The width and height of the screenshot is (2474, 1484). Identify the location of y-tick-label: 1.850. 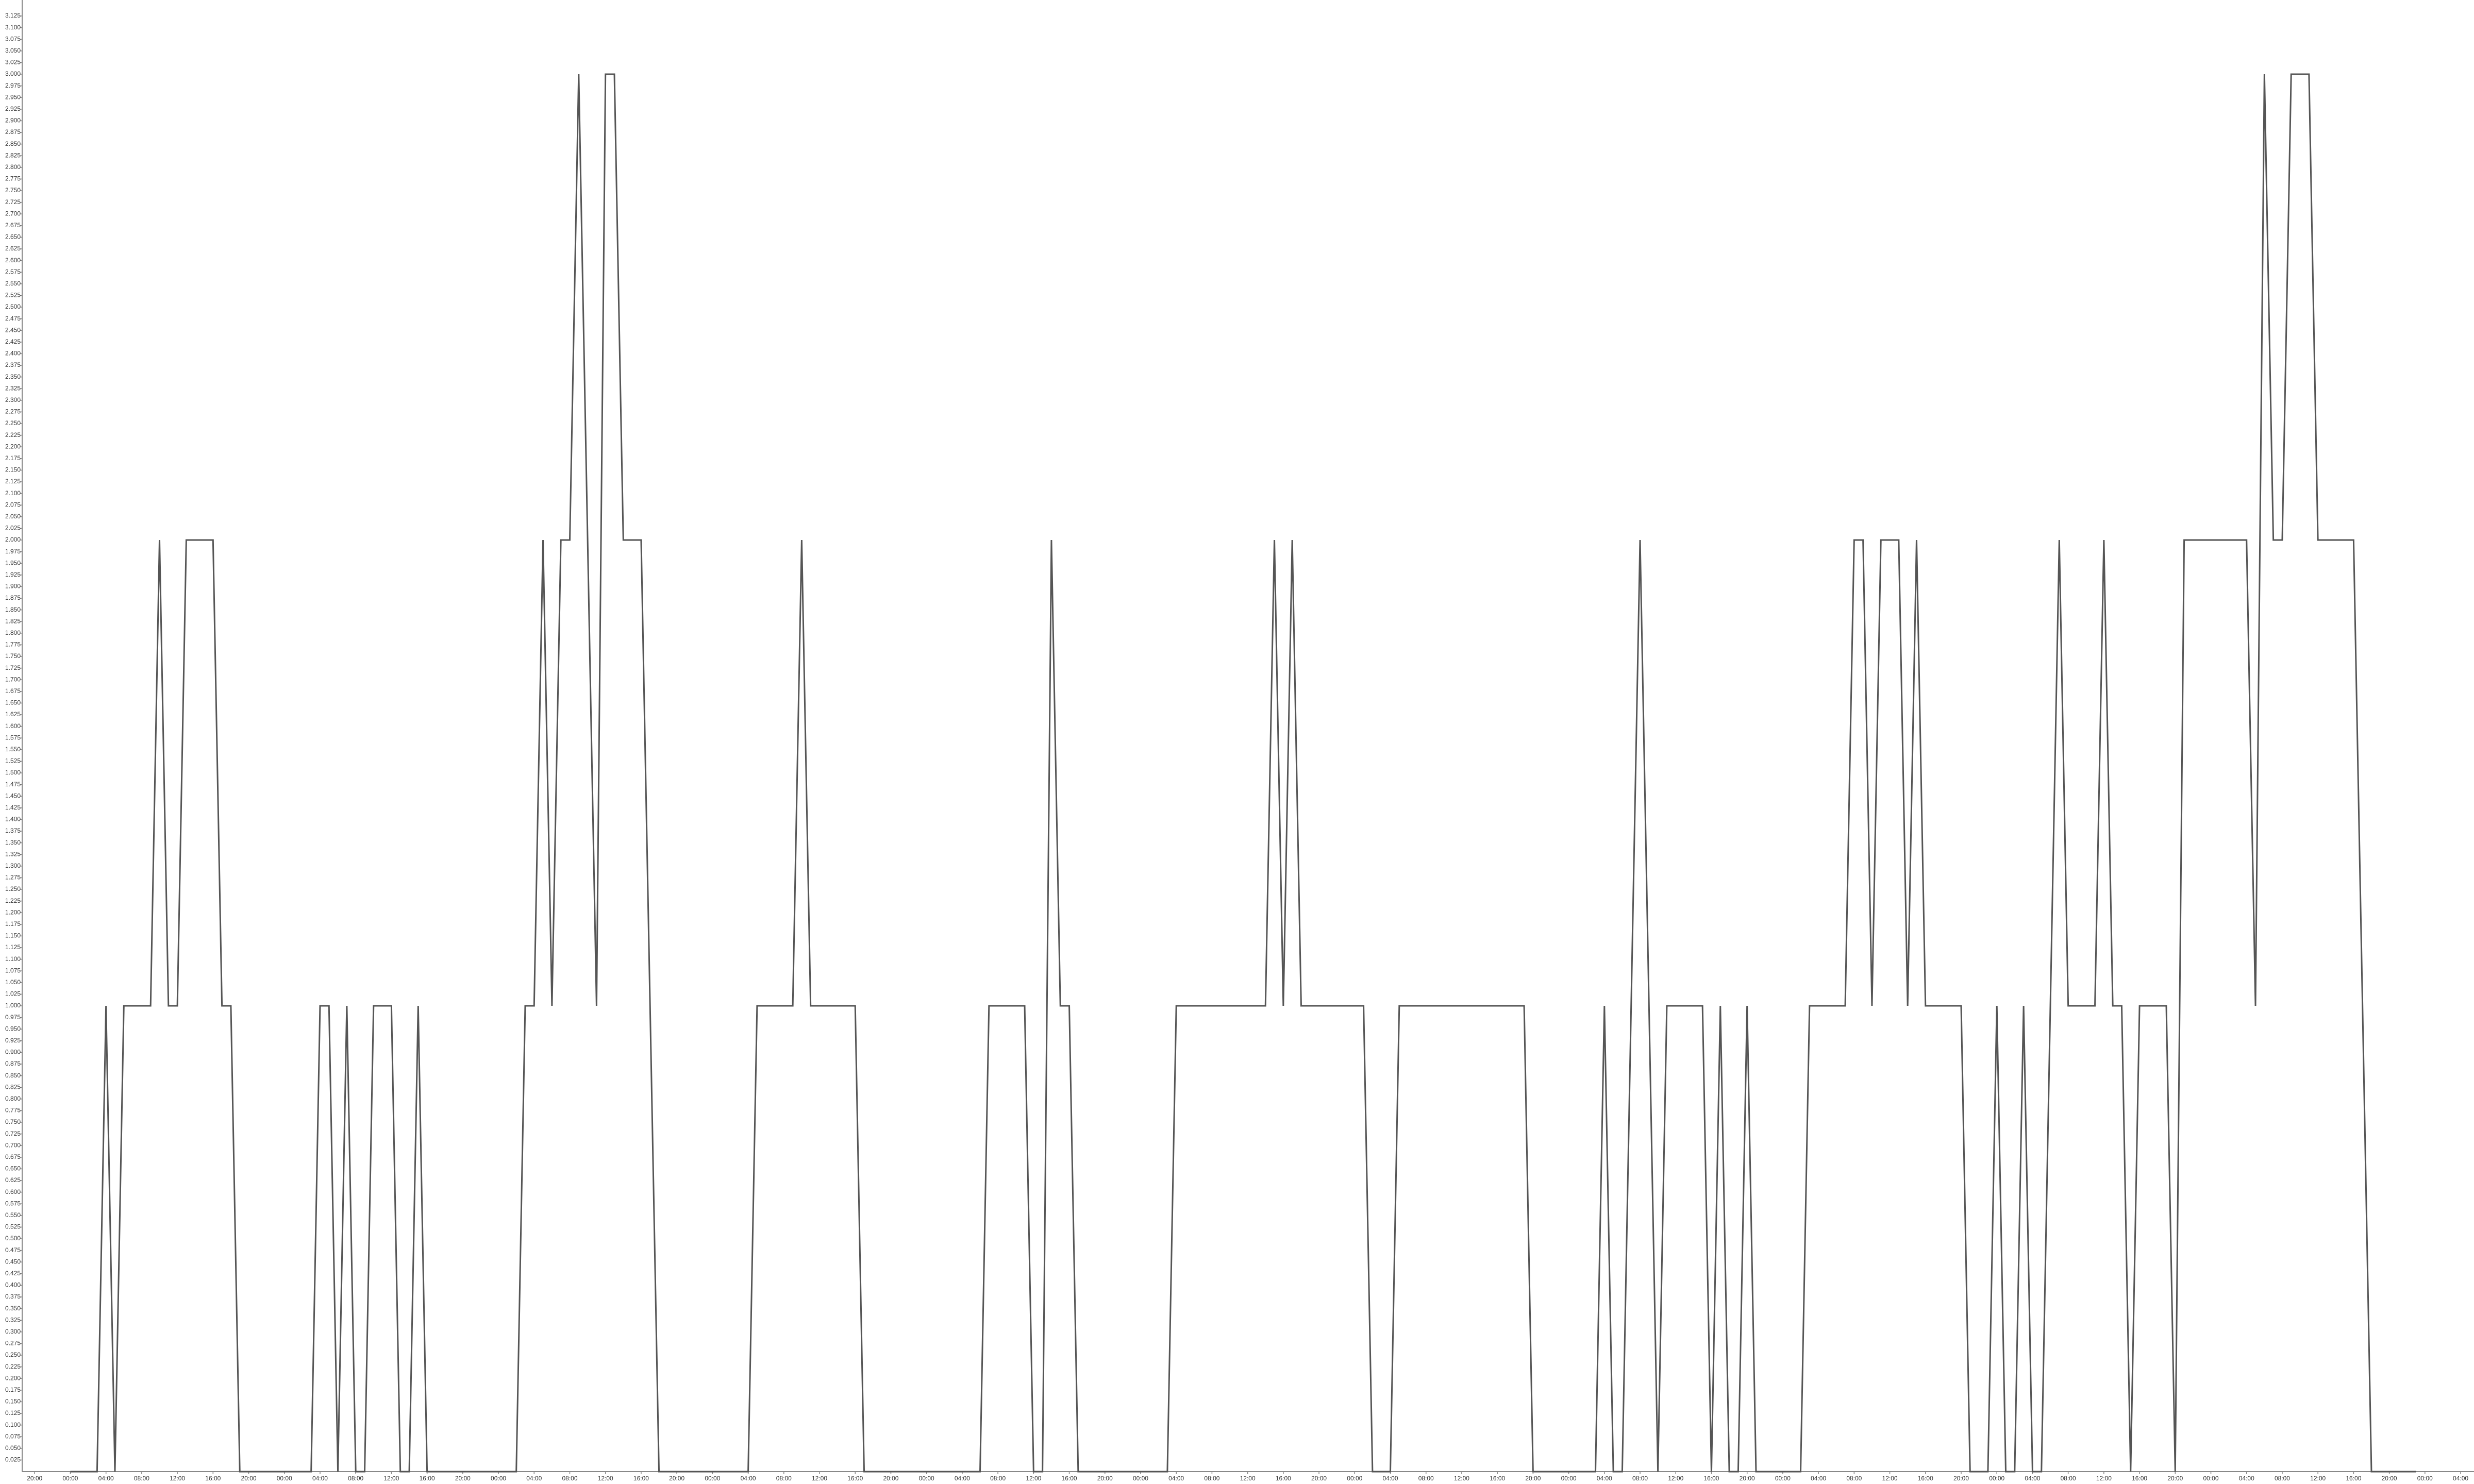
(13, 609).